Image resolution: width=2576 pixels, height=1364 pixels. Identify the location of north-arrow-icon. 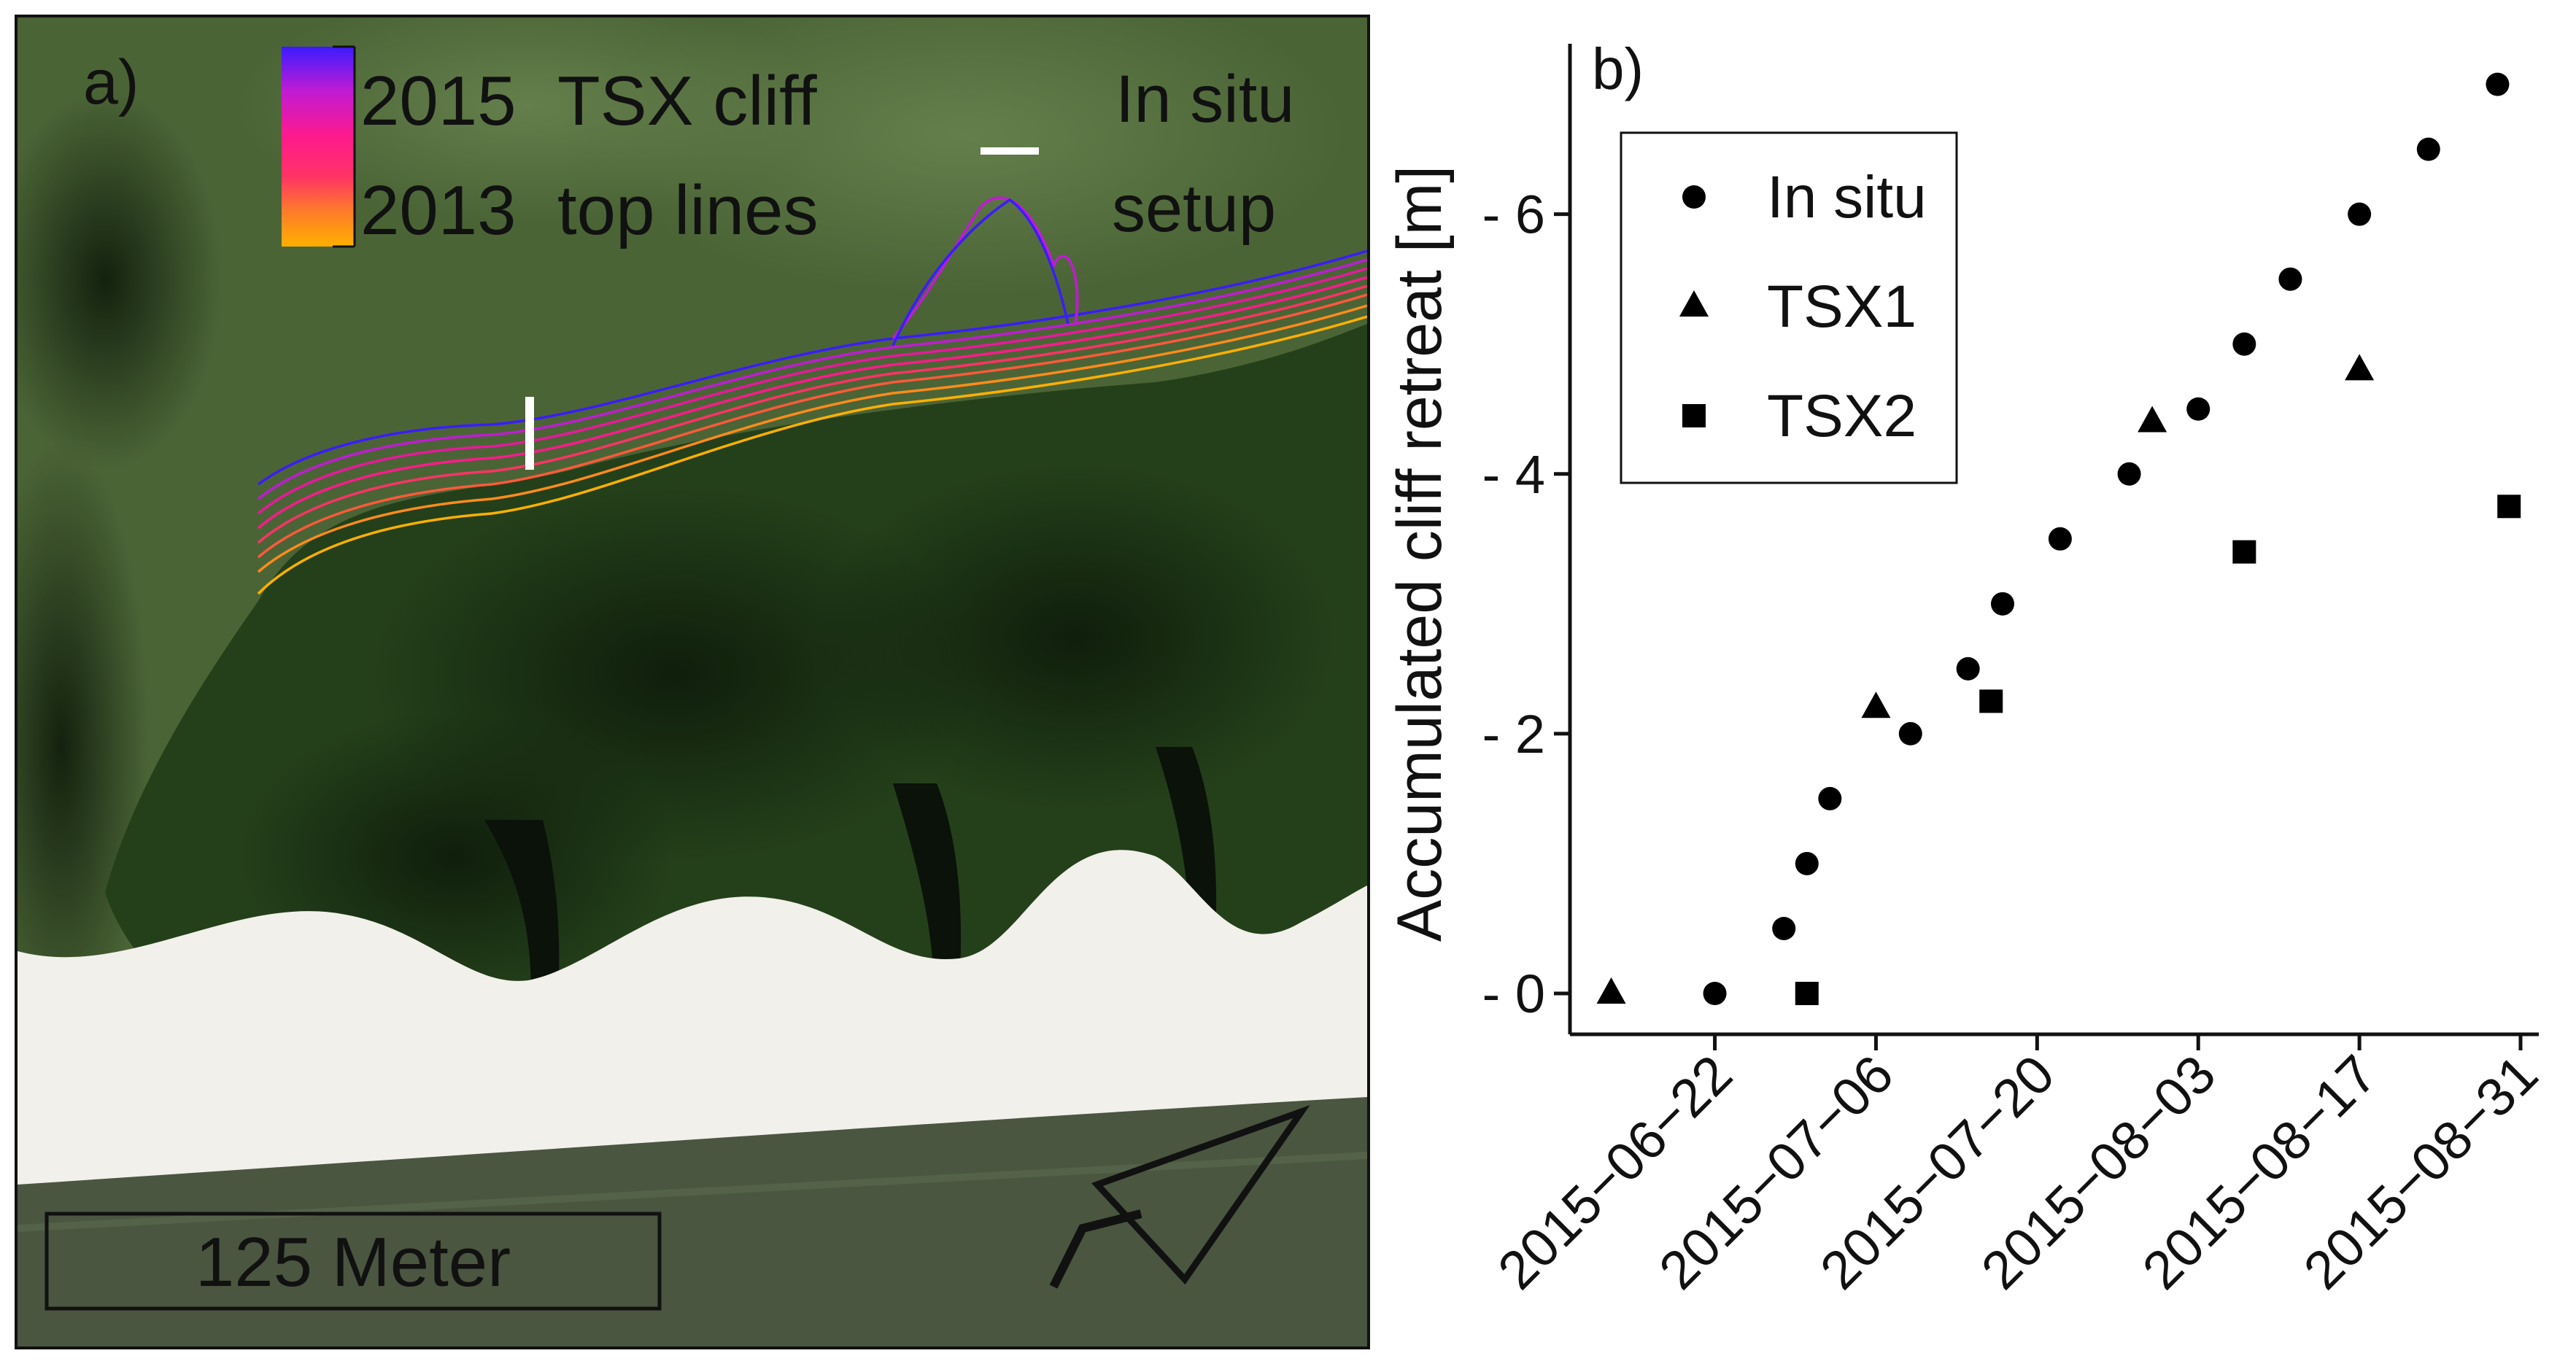
(1179, 1197).